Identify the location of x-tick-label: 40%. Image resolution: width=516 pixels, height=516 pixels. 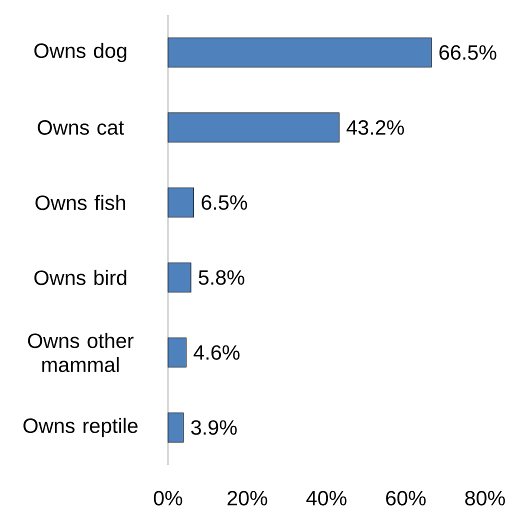
(326, 498).